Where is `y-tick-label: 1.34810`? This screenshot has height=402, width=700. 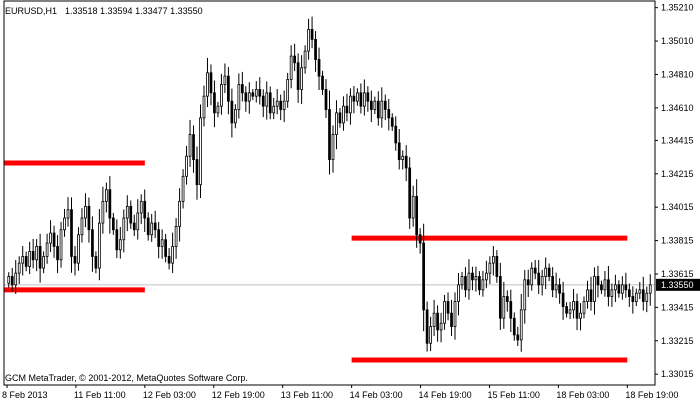 y-tick-label: 1.34810 is located at coordinates (677, 74).